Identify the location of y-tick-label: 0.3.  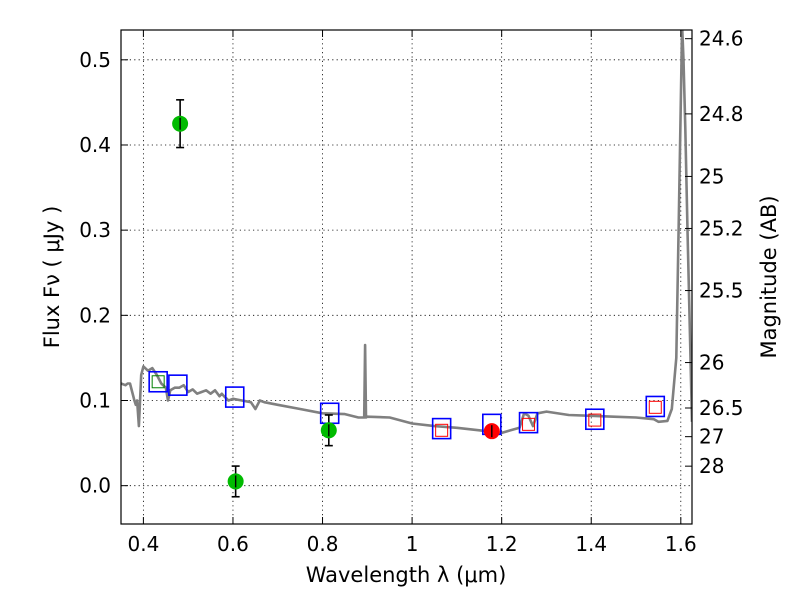
(95, 230).